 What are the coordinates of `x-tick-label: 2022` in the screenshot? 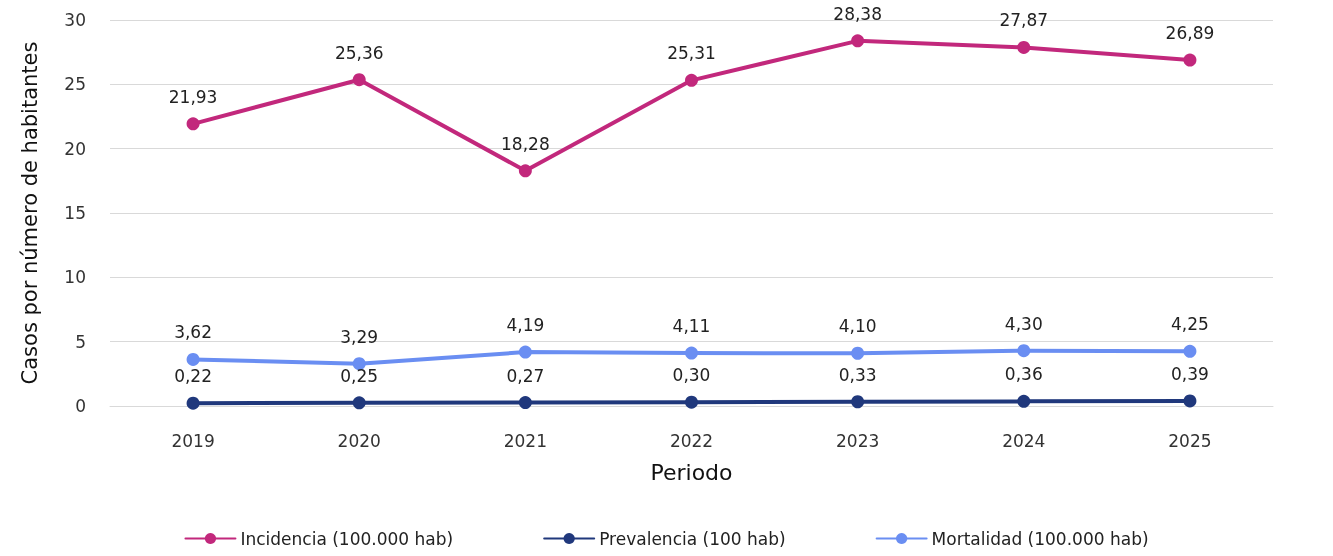 It's located at (691, 440).